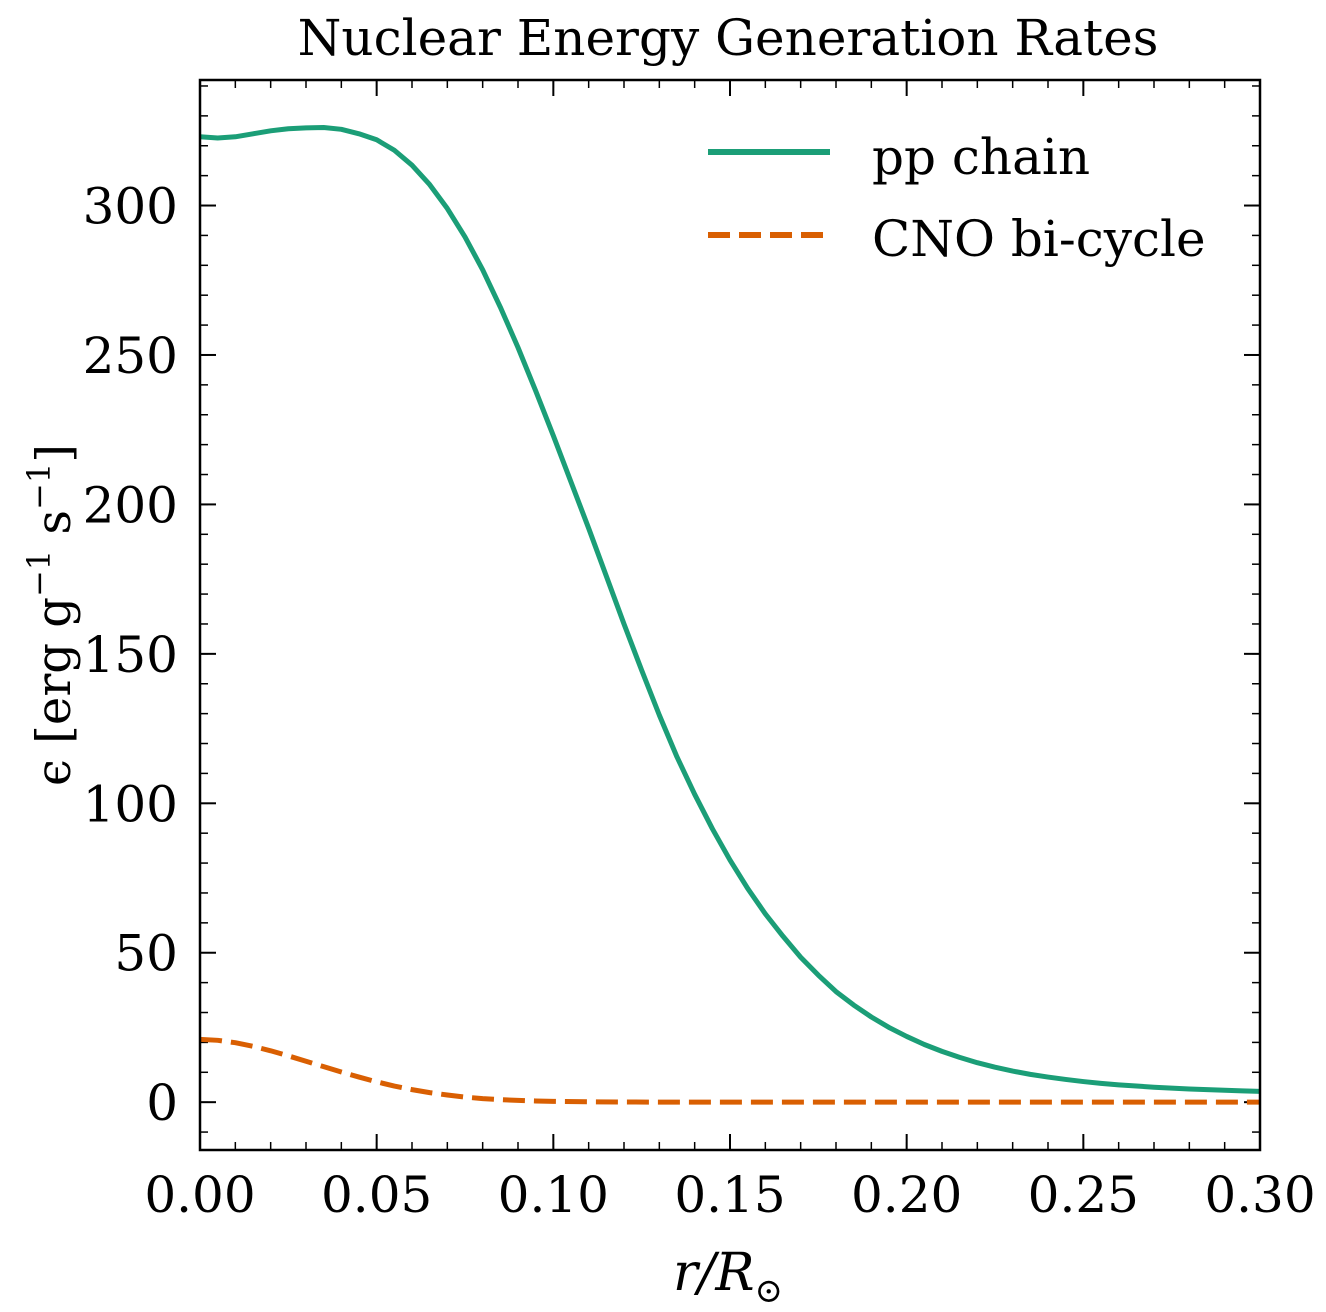  Describe the element at coordinates (54, 691) in the screenshot. I see `y-axis-label-lead: ϵ [erg g` at that location.